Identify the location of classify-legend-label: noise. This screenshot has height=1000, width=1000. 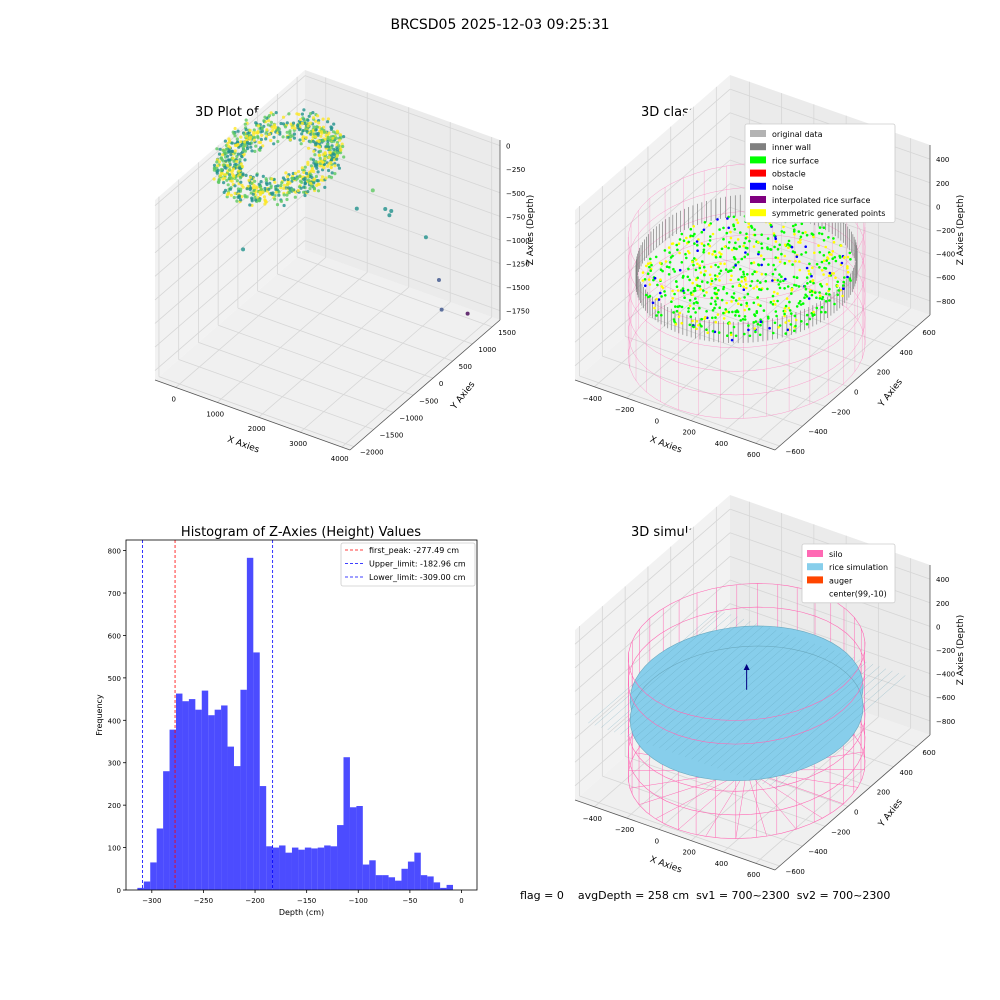
(782, 187).